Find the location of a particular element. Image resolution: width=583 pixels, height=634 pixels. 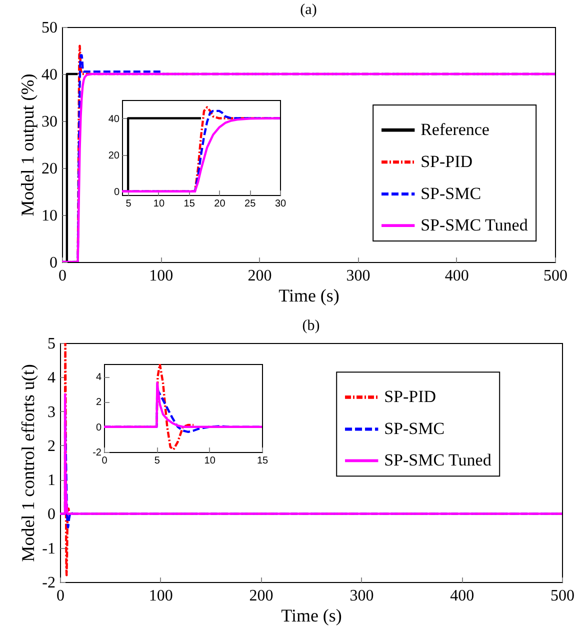

line-series is located at coordinates (183, 405).